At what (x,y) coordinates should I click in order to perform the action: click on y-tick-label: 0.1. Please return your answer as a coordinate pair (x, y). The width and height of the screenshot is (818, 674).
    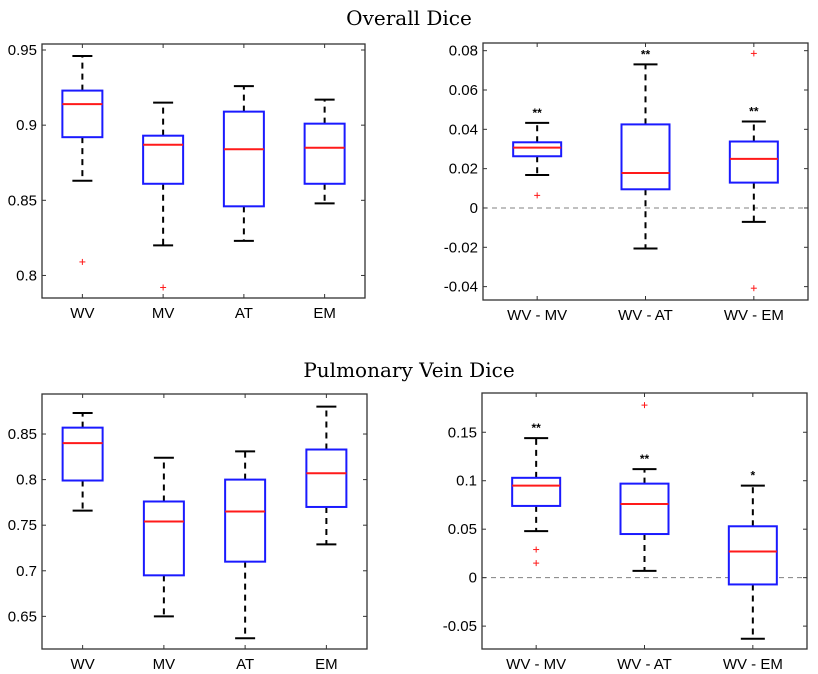
    Looking at the image, I should click on (466, 481).